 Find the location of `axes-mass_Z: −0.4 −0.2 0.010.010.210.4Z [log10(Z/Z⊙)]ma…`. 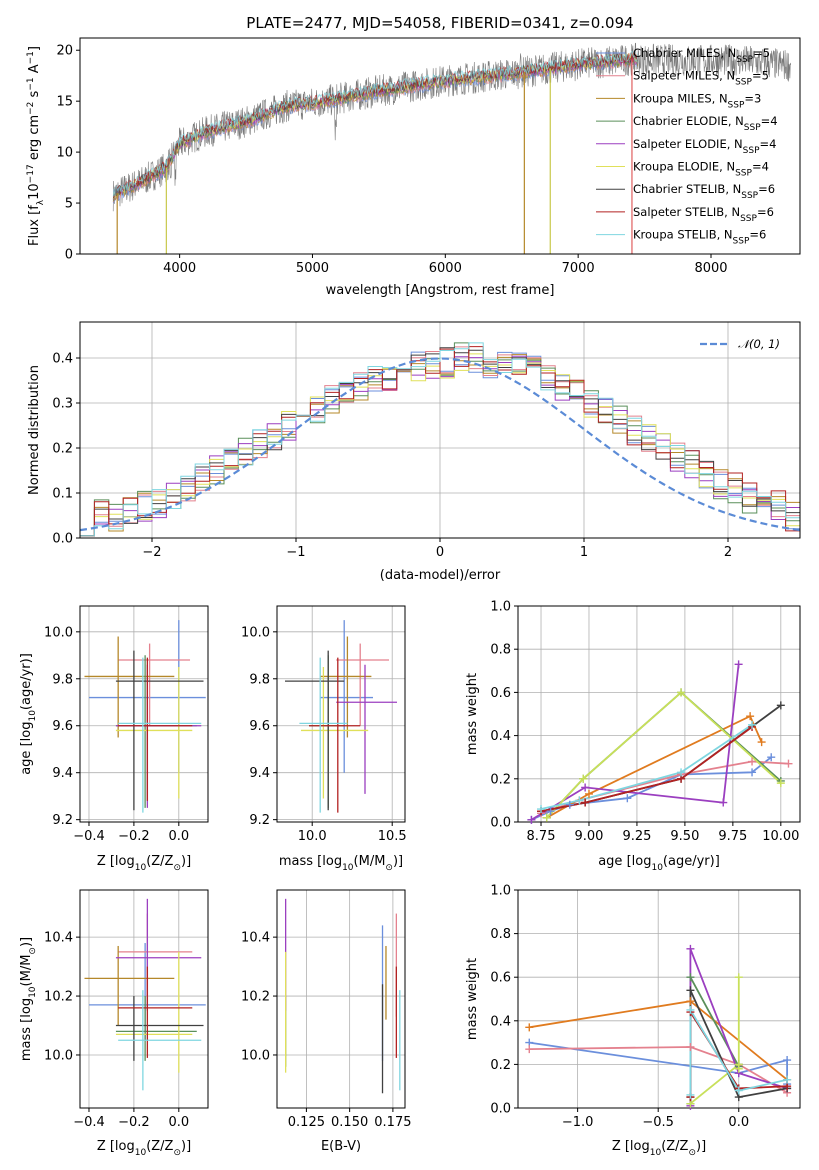

axes-mass_Z: −0.4 −0.2 0.010.010.210.4Z [log10(Z/Z⊙)]ma… is located at coordinates (114, 1023).